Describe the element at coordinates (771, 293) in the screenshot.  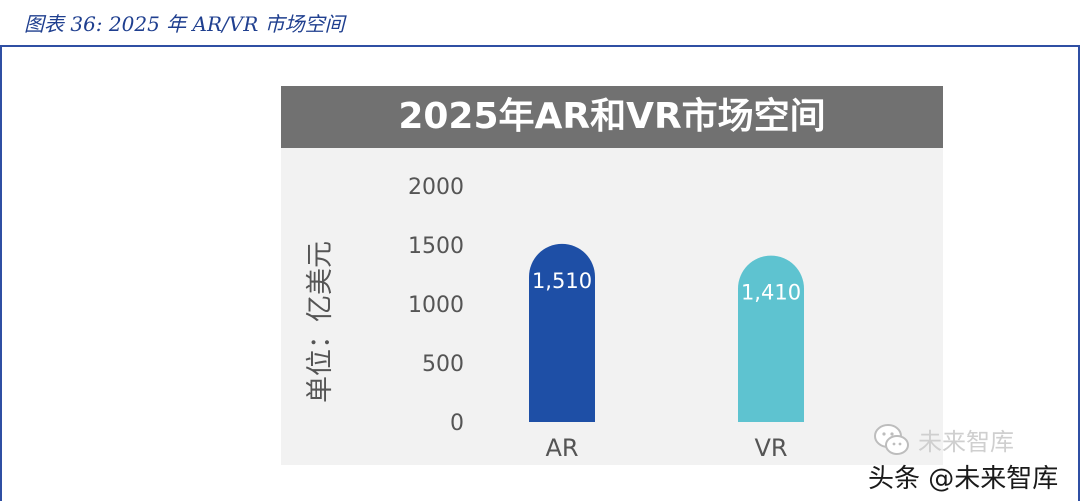
I see `data-label-vr: 1,410` at that location.